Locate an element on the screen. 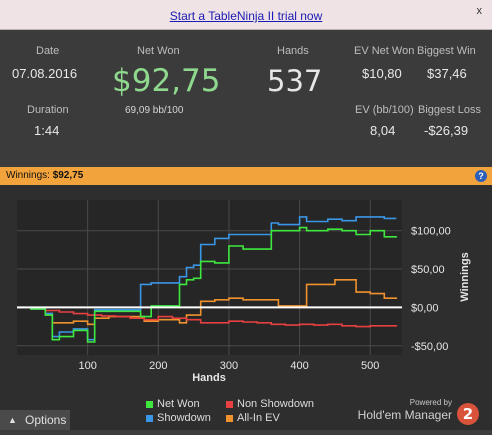 The height and width of the screenshot is (435, 492). trial-banner: Start a TableNinja II trial now x is located at coordinates (246, 15).